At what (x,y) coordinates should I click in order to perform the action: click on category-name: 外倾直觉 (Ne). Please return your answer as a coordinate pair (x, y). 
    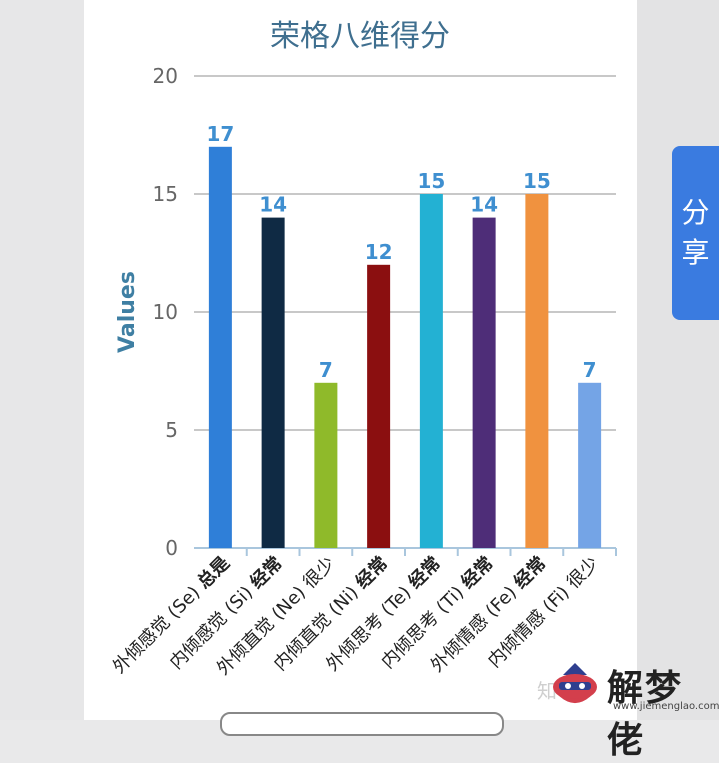
    Looking at the image, I should click on (263, 628).